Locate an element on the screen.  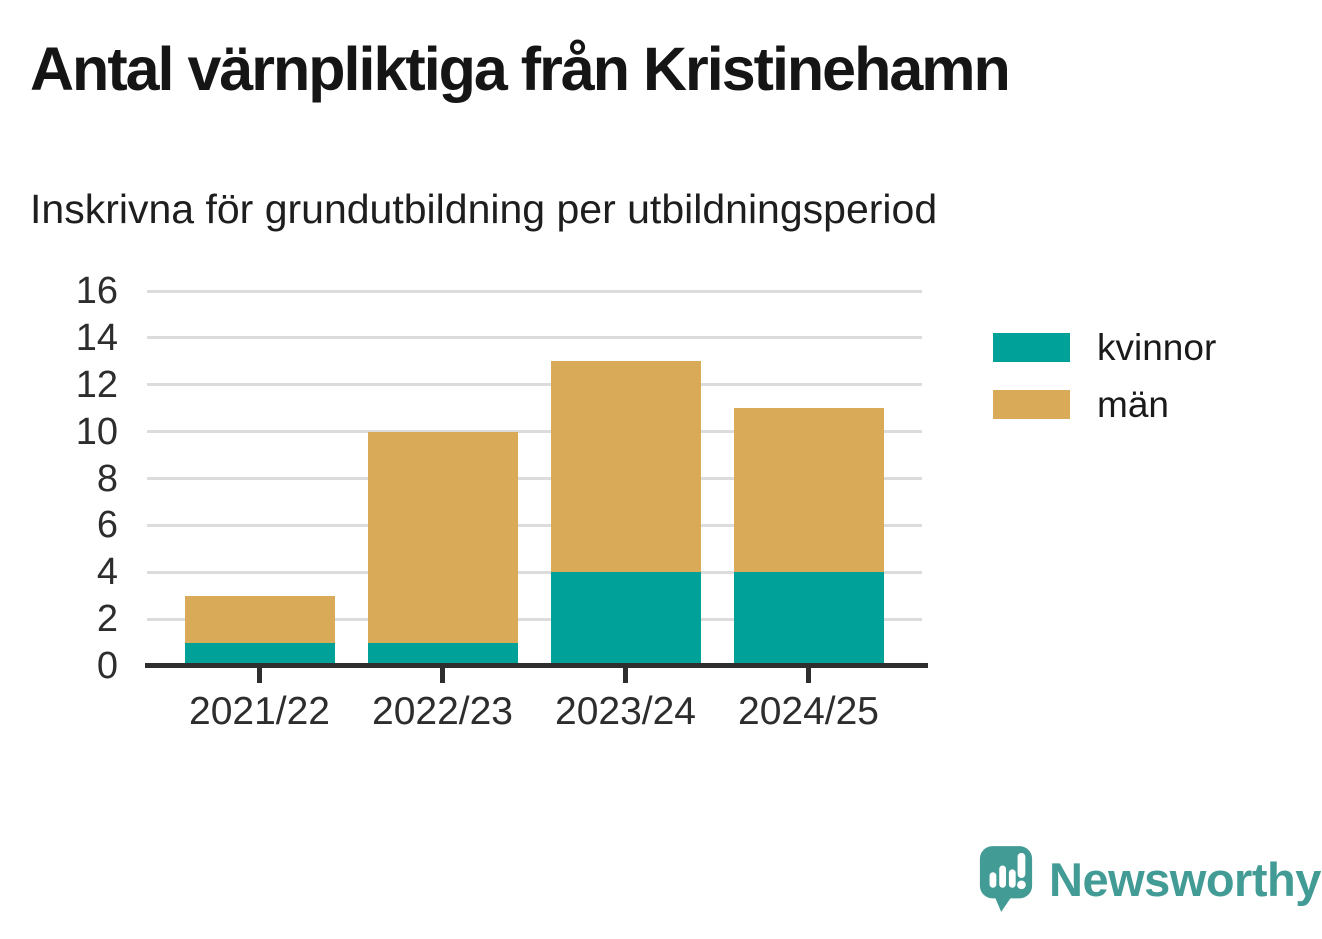
legend-swatch-man is located at coordinates (1031, 404).